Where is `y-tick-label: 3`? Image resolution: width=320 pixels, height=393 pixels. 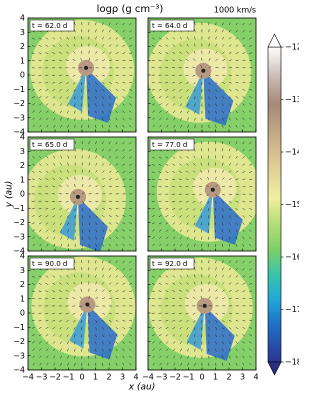
y-tick-label: 3 is located at coordinates (22, 151).